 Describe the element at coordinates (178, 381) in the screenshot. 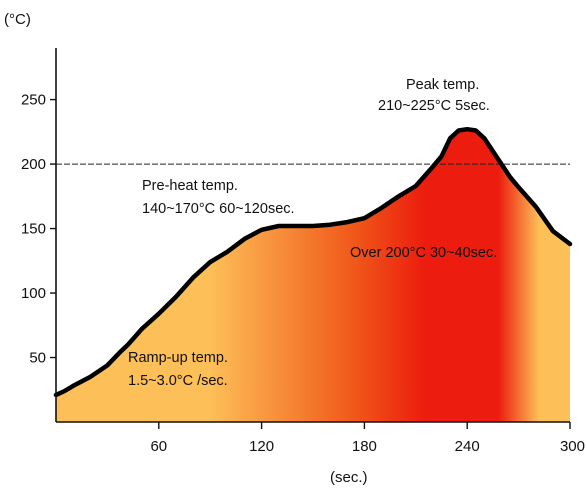

I see `annotation-rampup-detail: 1.5~3.0°C /sec.` at that location.